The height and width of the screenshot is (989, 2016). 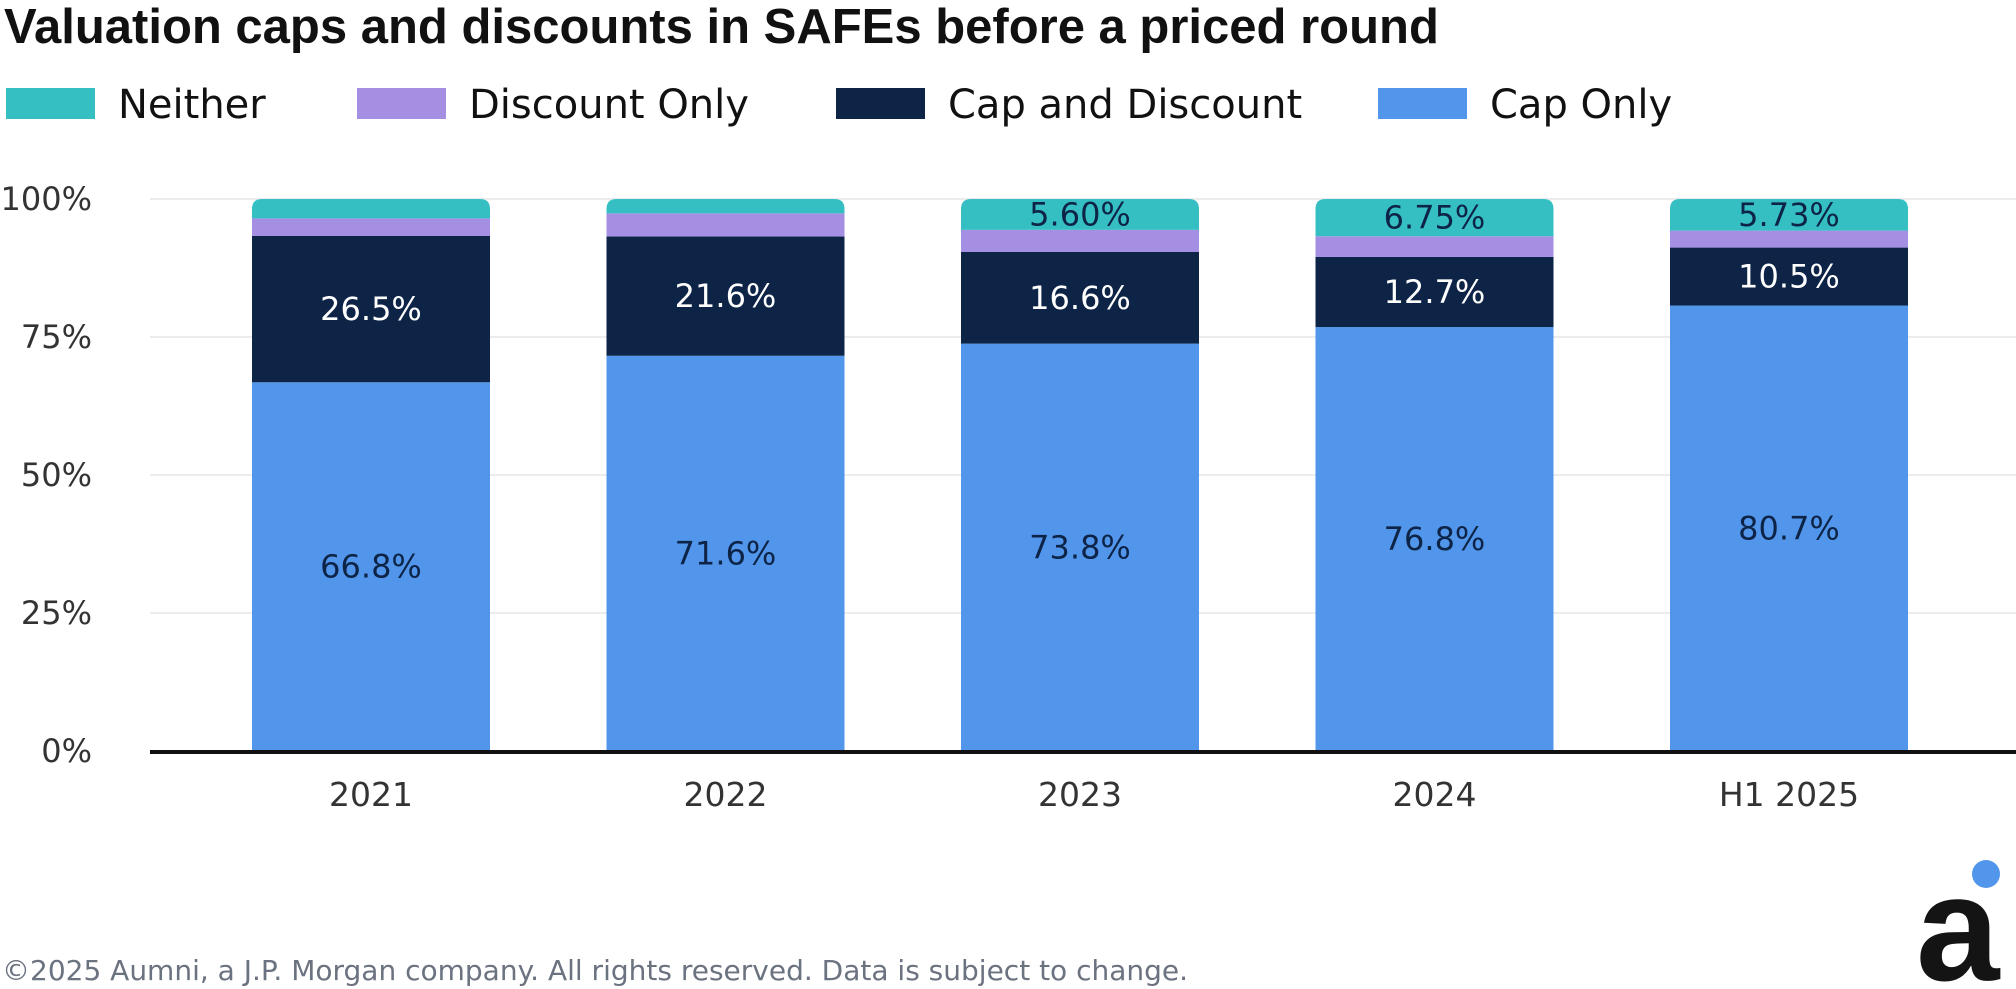 What do you see at coordinates (56, 475) in the screenshot?
I see `y-tick-label: 50%` at bounding box center [56, 475].